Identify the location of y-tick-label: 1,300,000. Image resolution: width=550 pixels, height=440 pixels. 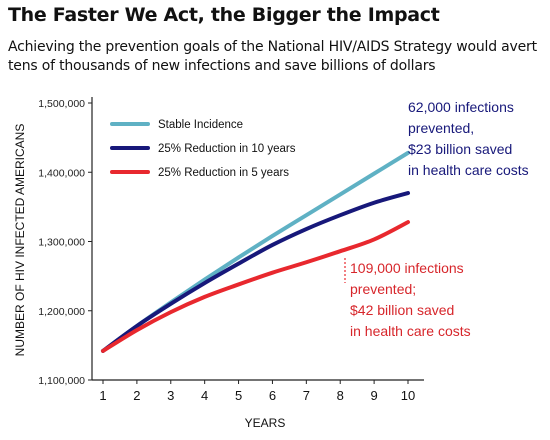
(61, 243).